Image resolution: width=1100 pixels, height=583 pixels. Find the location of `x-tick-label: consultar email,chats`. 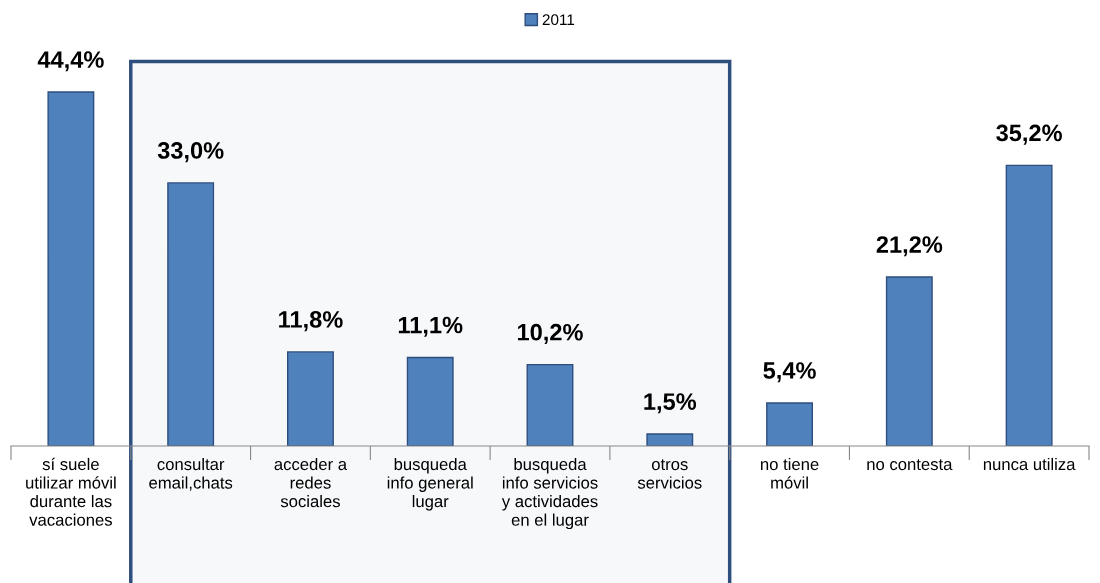

x-tick-label: consultar email,chats is located at coordinates (191, 474).